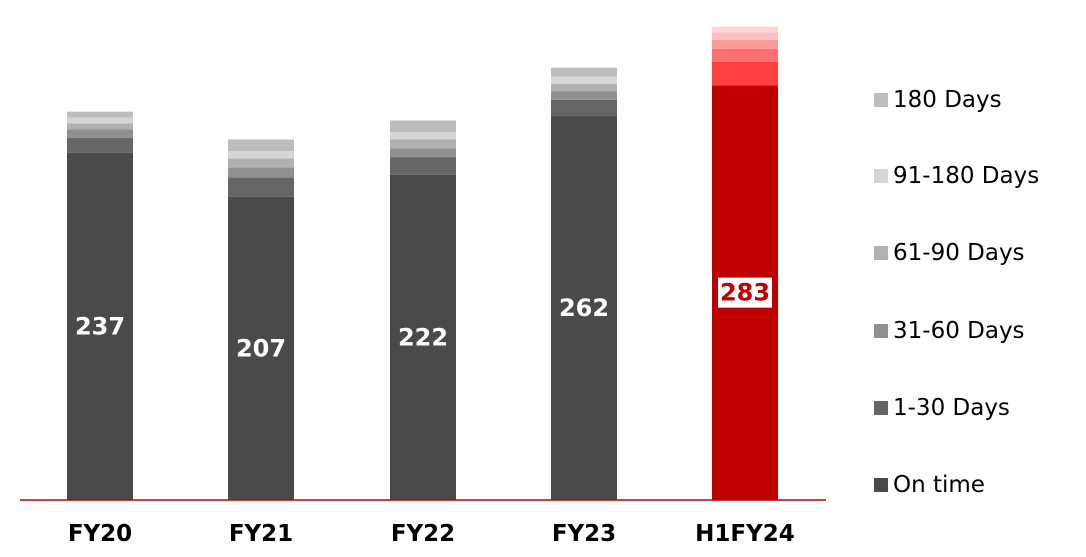  I want to click on bar-segment-fy23-180-days, so click(584, 72).